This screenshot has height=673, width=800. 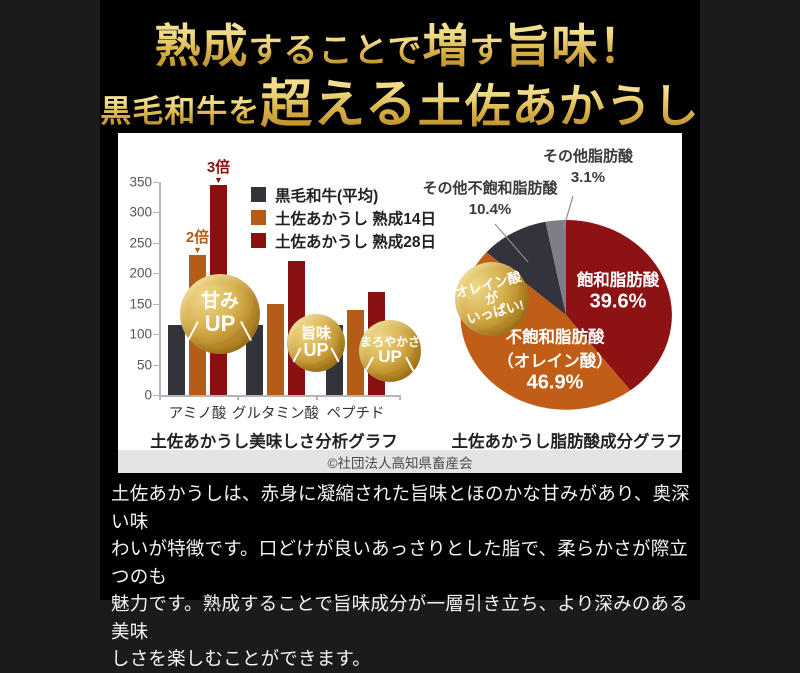 What do you see at coordinates (279, 396) in the screenshot?
I see `bar-chart-x-axis` at bounding box center [279, 396].